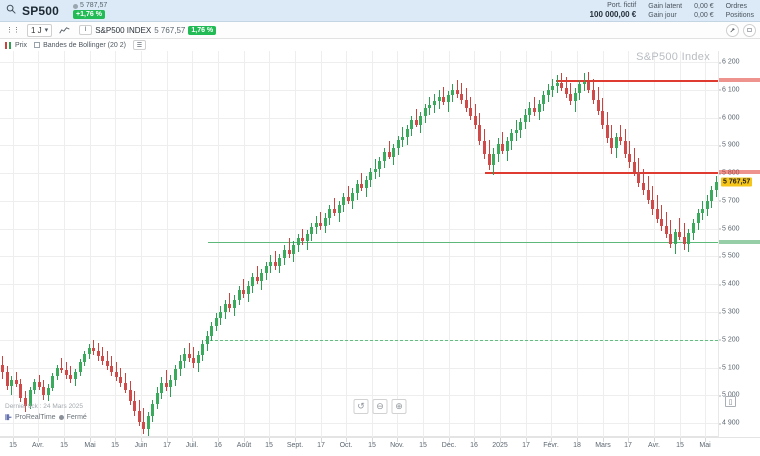 The width and height of the screenshot is (760, 456). I want to click on symbol-price: 5 767,57, so click(170, 30).